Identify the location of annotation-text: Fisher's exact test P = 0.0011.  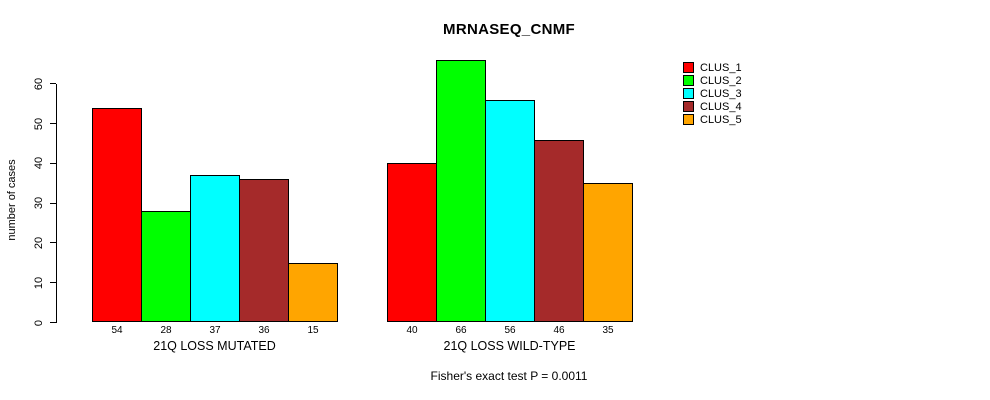
(509, 376).